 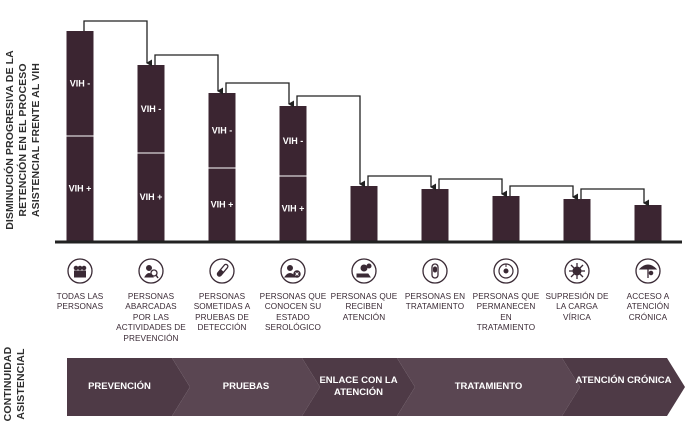 I want to click on continuum-stage-label: ENLACE CON LA ATENCIÓN, so click(x=358, y=386).